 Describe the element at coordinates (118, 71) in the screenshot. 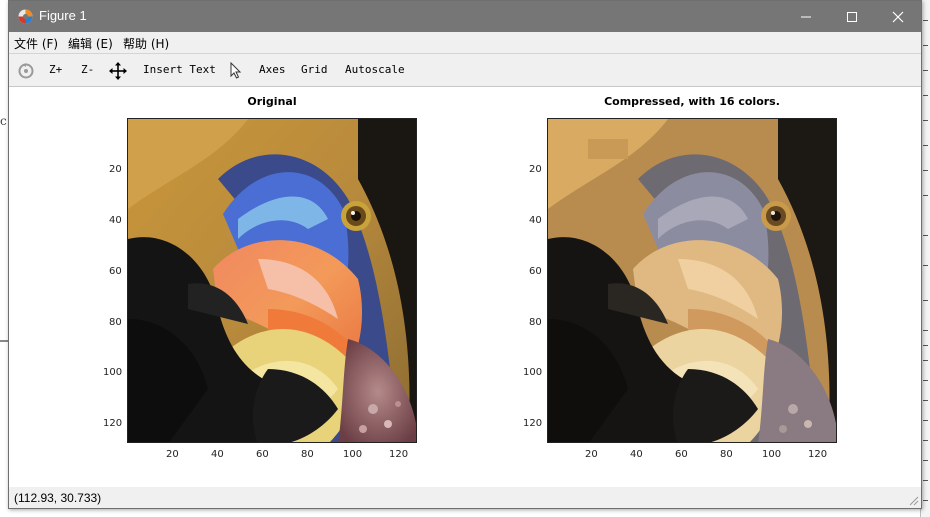

I see `pan-icon` at that location.